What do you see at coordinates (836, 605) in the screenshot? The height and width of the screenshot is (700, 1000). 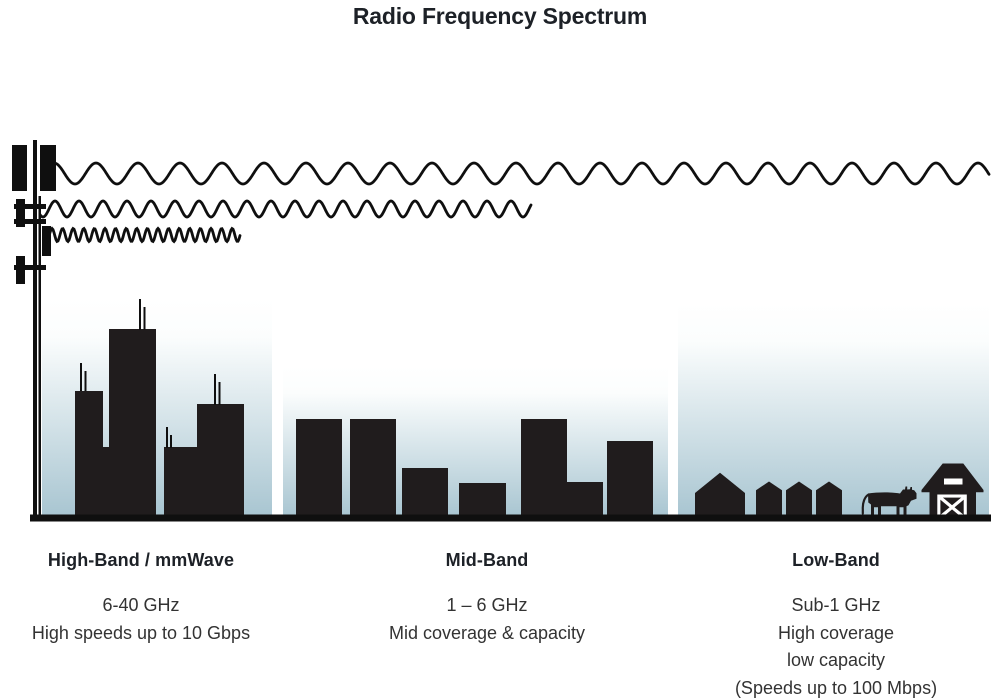 I see `band-frequency: Sub-1 GHz` at bounding box center [836, 605].